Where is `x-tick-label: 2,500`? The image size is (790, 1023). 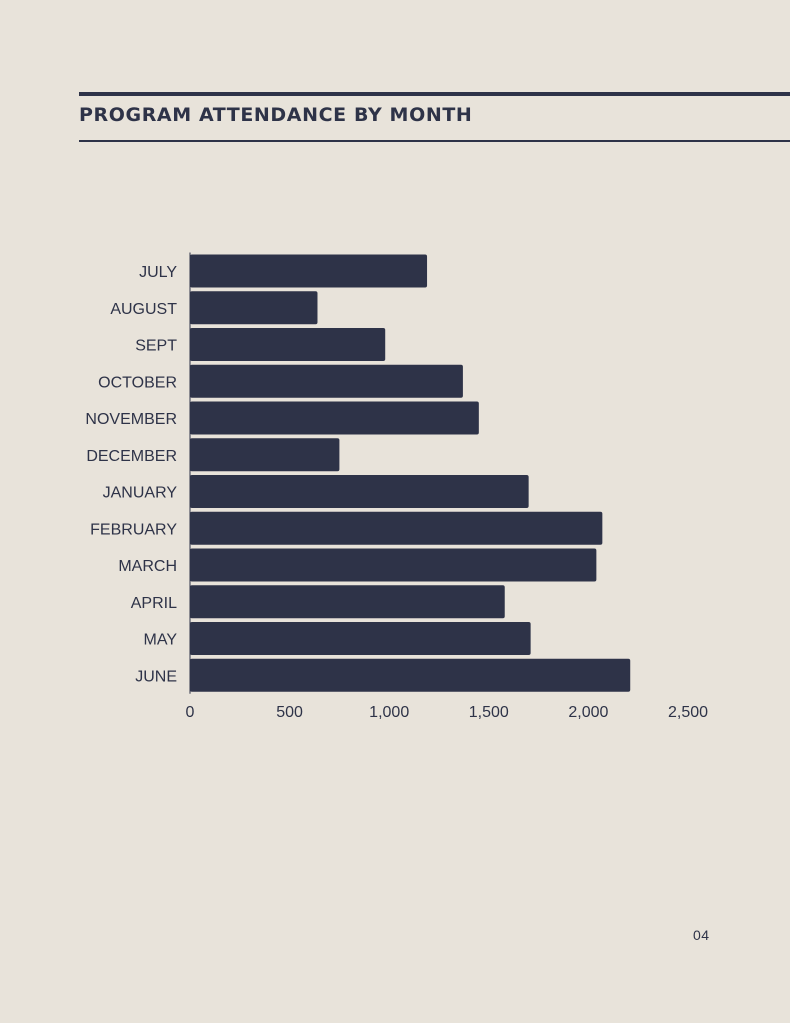 x-tick-label: 2,500 is located at coordinates (688, 712).